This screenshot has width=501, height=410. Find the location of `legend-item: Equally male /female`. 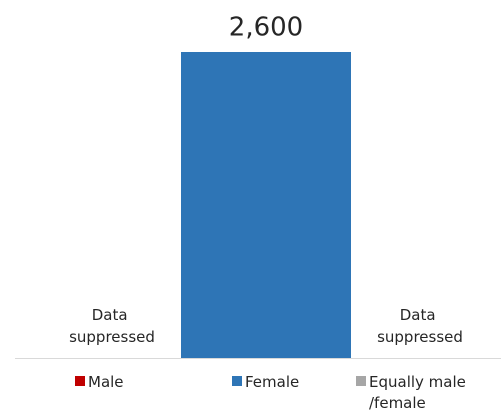

legend-item: Equally male /female is located at coordinates (413, 391).